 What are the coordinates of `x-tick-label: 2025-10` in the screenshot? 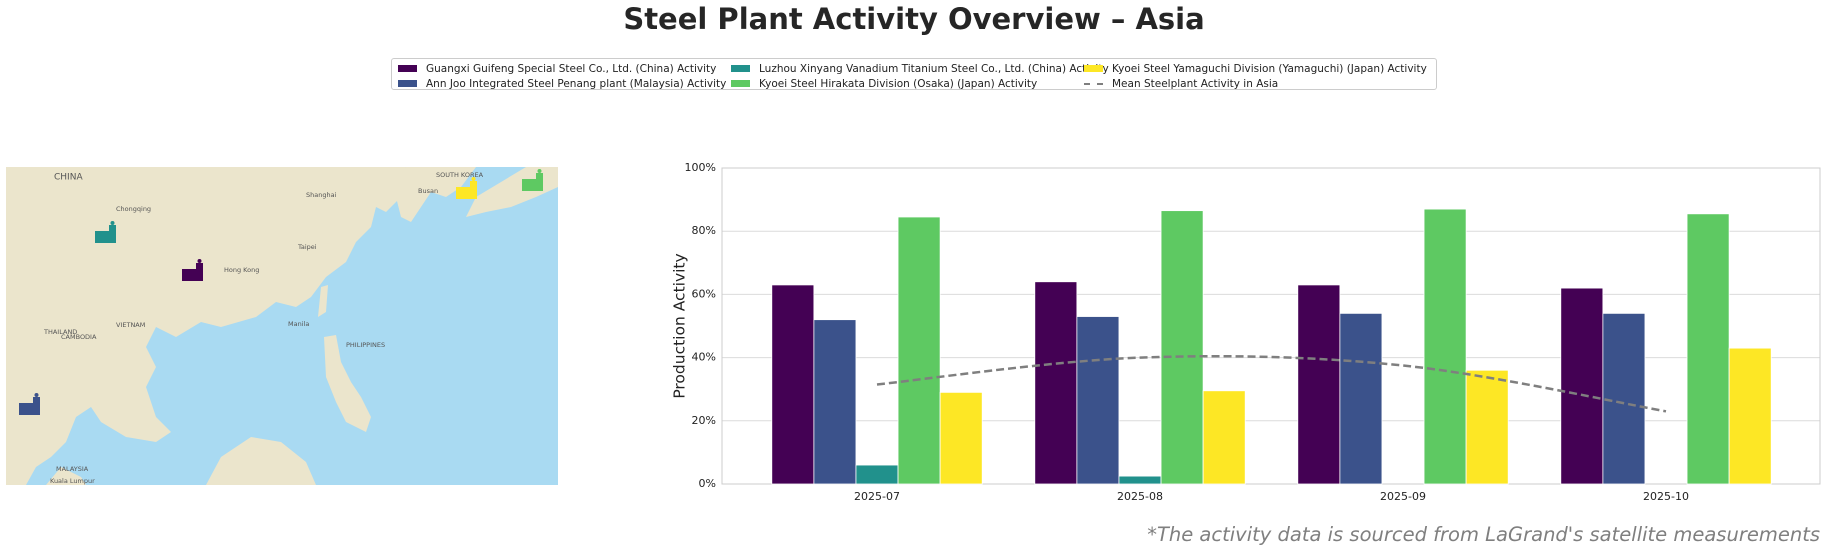 It's located at (1666, 496).